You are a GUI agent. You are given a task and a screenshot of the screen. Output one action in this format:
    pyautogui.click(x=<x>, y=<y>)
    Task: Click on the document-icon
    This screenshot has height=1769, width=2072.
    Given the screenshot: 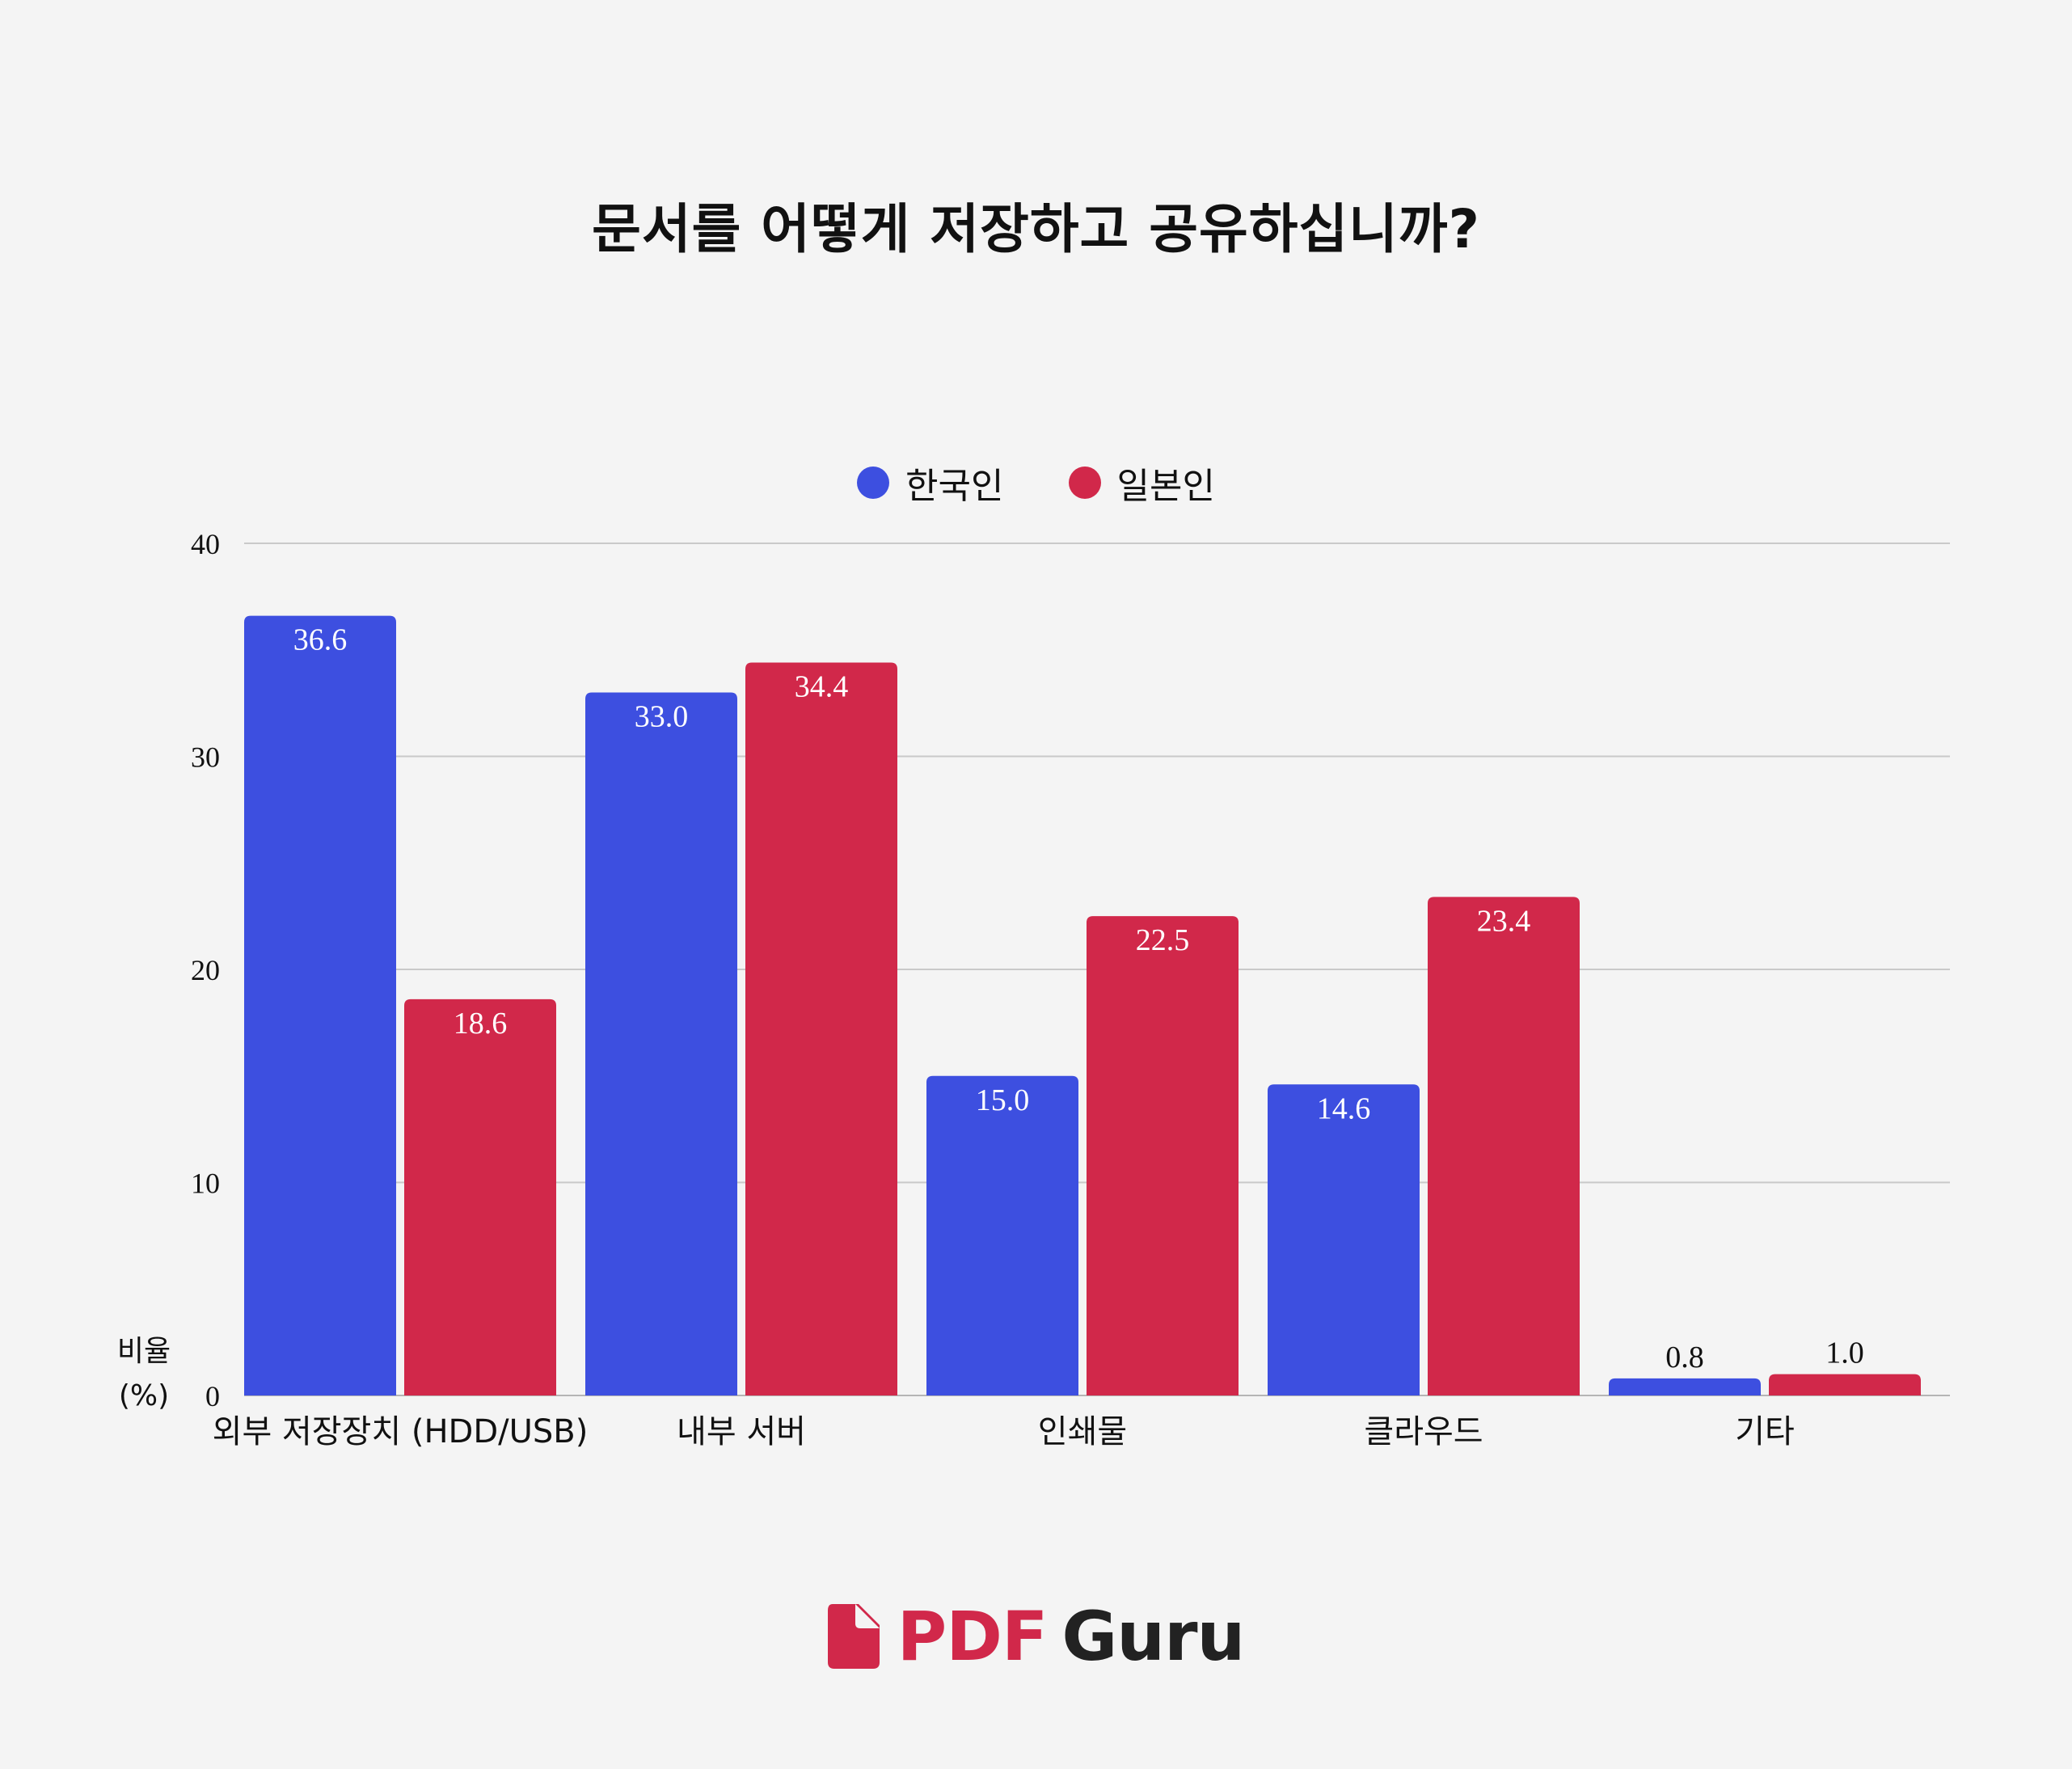 What is the action you would take?
    pyautogui.click(x=853, y=1636)
    